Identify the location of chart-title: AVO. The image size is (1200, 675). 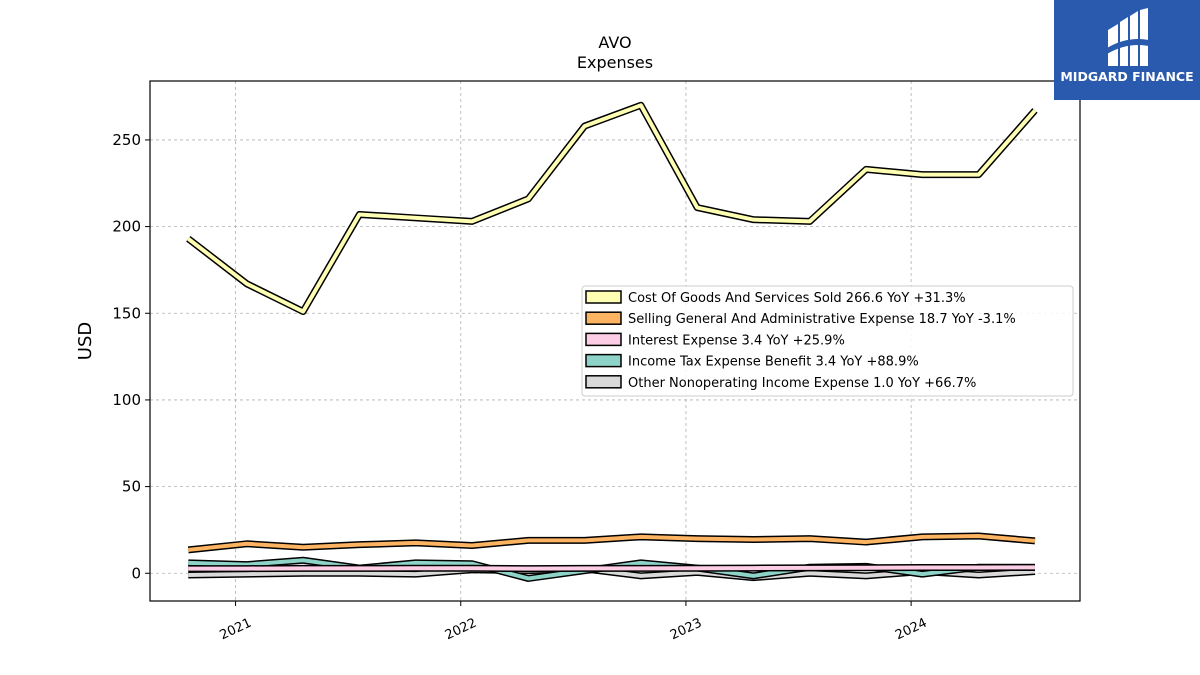
(614, 42).